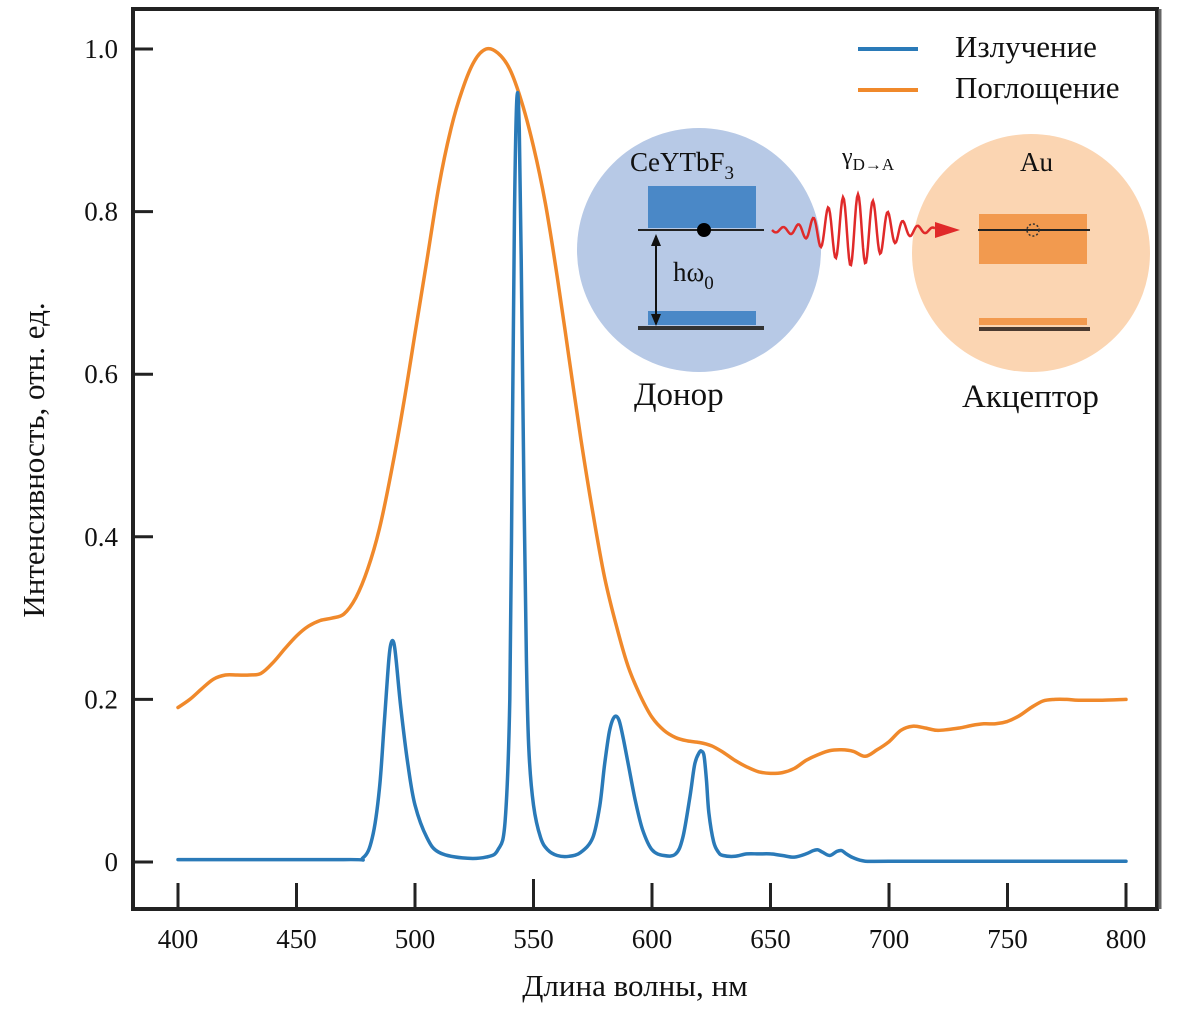 This screenshot has width=1178, height=1011. I want to click on donor-circle, so click(699, 250).